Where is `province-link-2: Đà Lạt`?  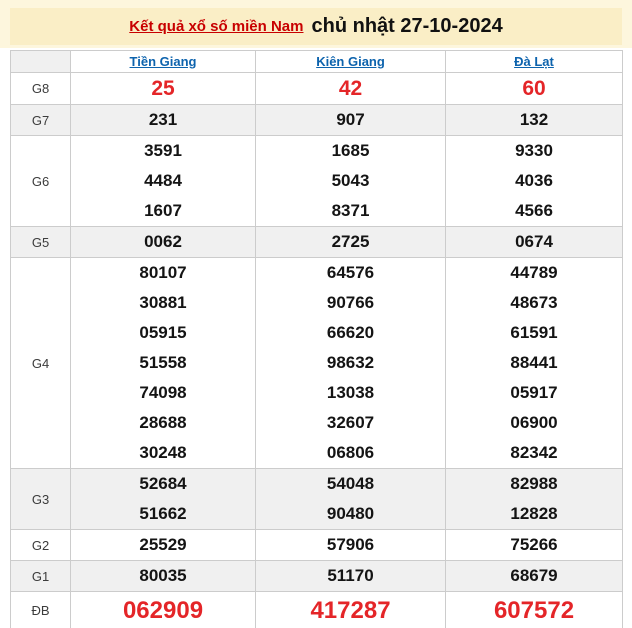 province-link-2: Đà Lạt is located at coordinates (534, 61).